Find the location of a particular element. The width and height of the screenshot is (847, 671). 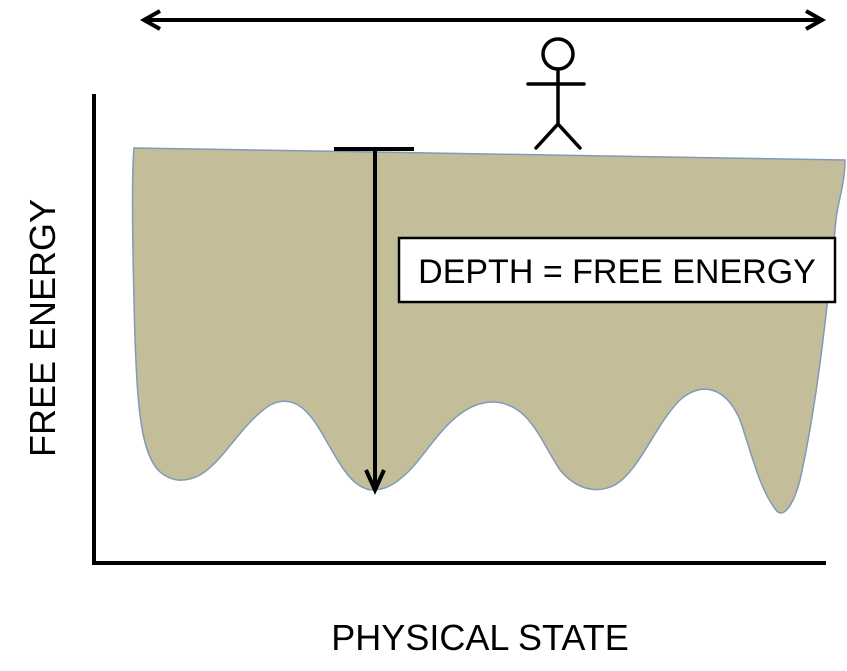

depth-callout: DEPTH = FREE ENERGY is located at coordinates (617, 270).